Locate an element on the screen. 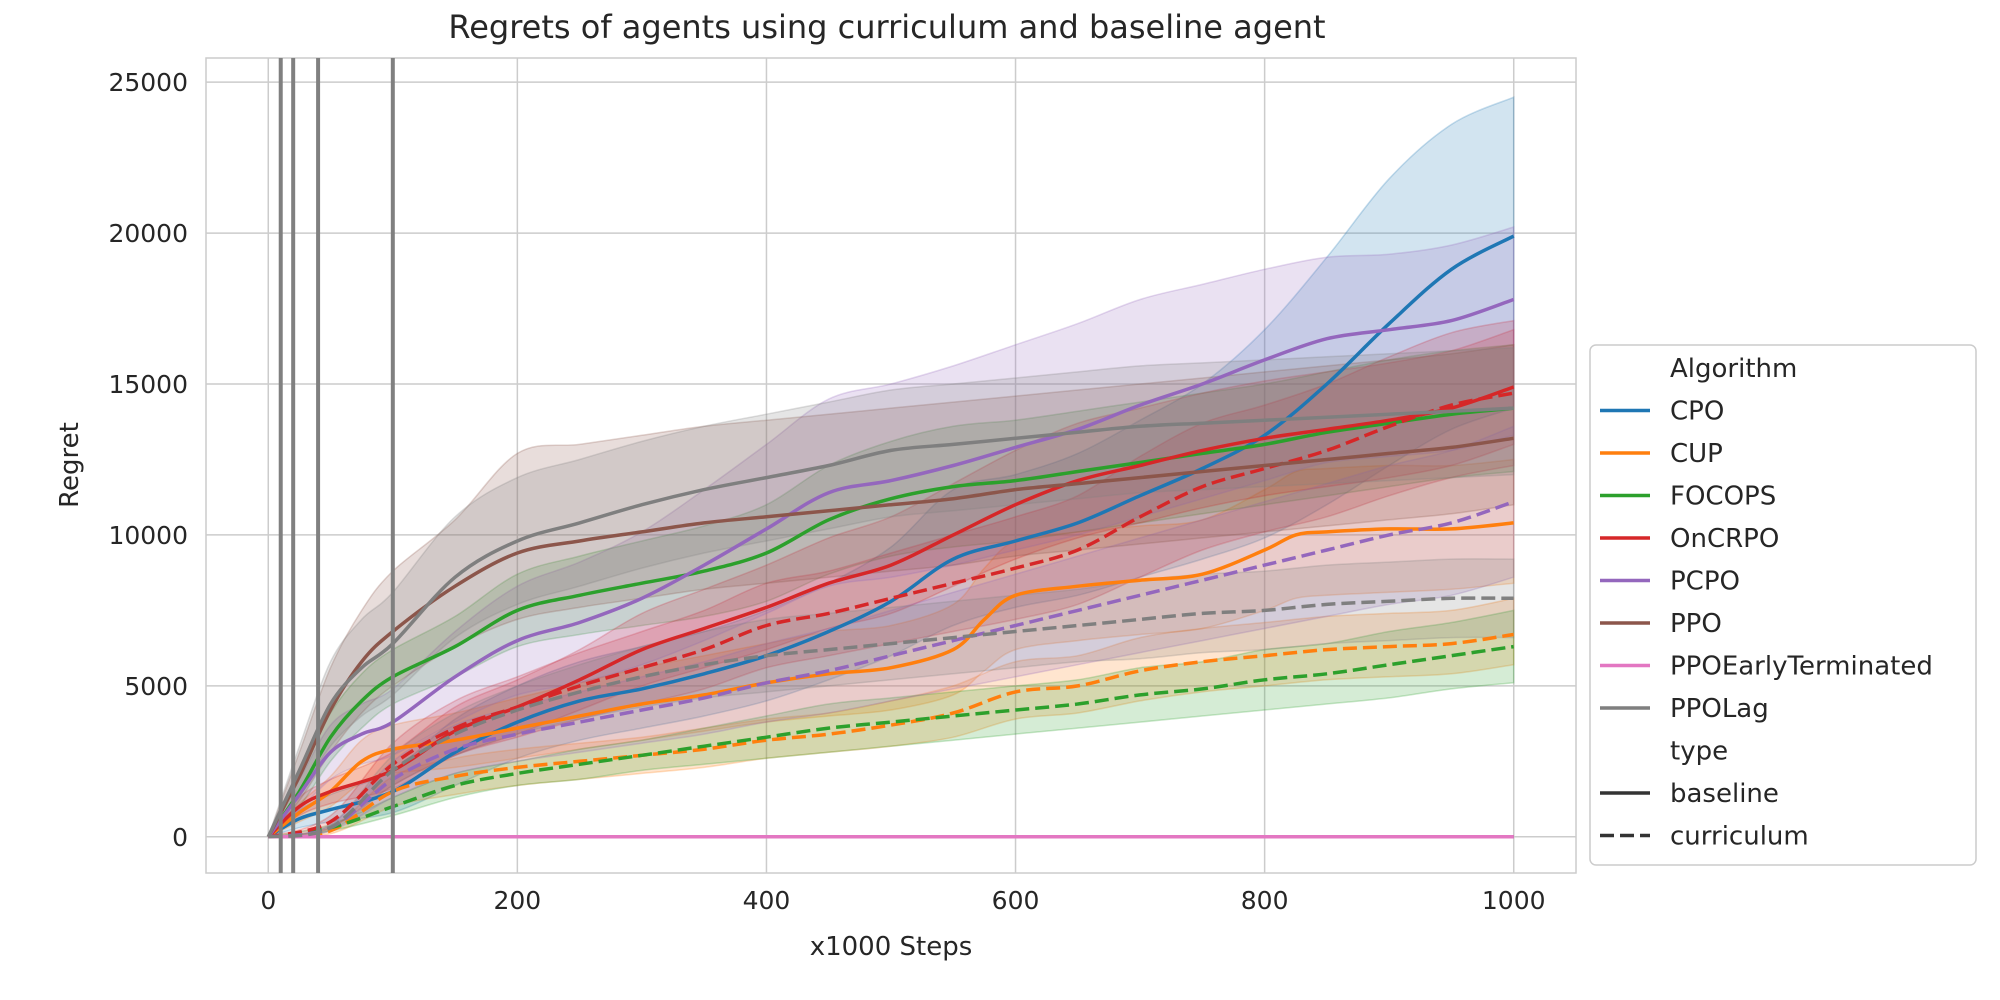 This screenshot has height=1000, width=2000. legend-ppoearlyterminated-label: PPOEarlyTerminated is located at coordinates (1801, 667).